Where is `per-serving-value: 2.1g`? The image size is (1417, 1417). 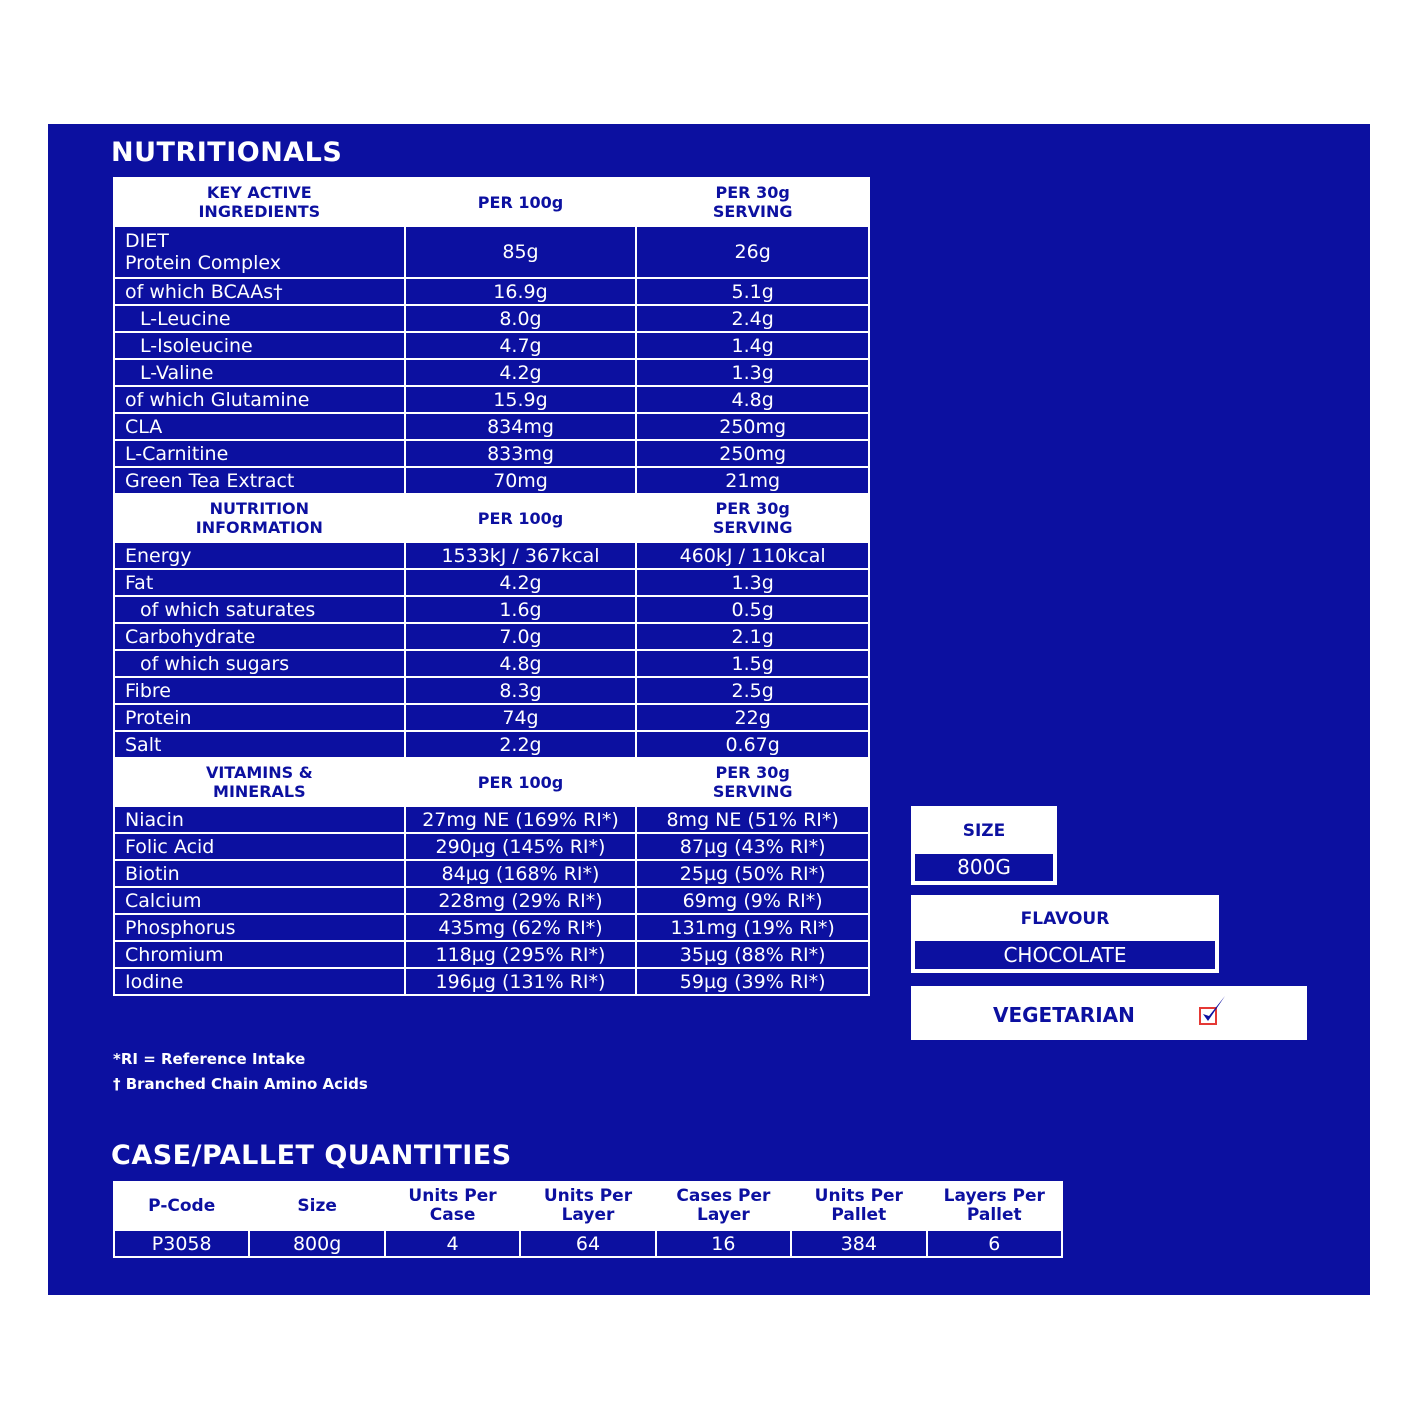 per-serving-value: 2.1g is located at coordinates (752, 636).